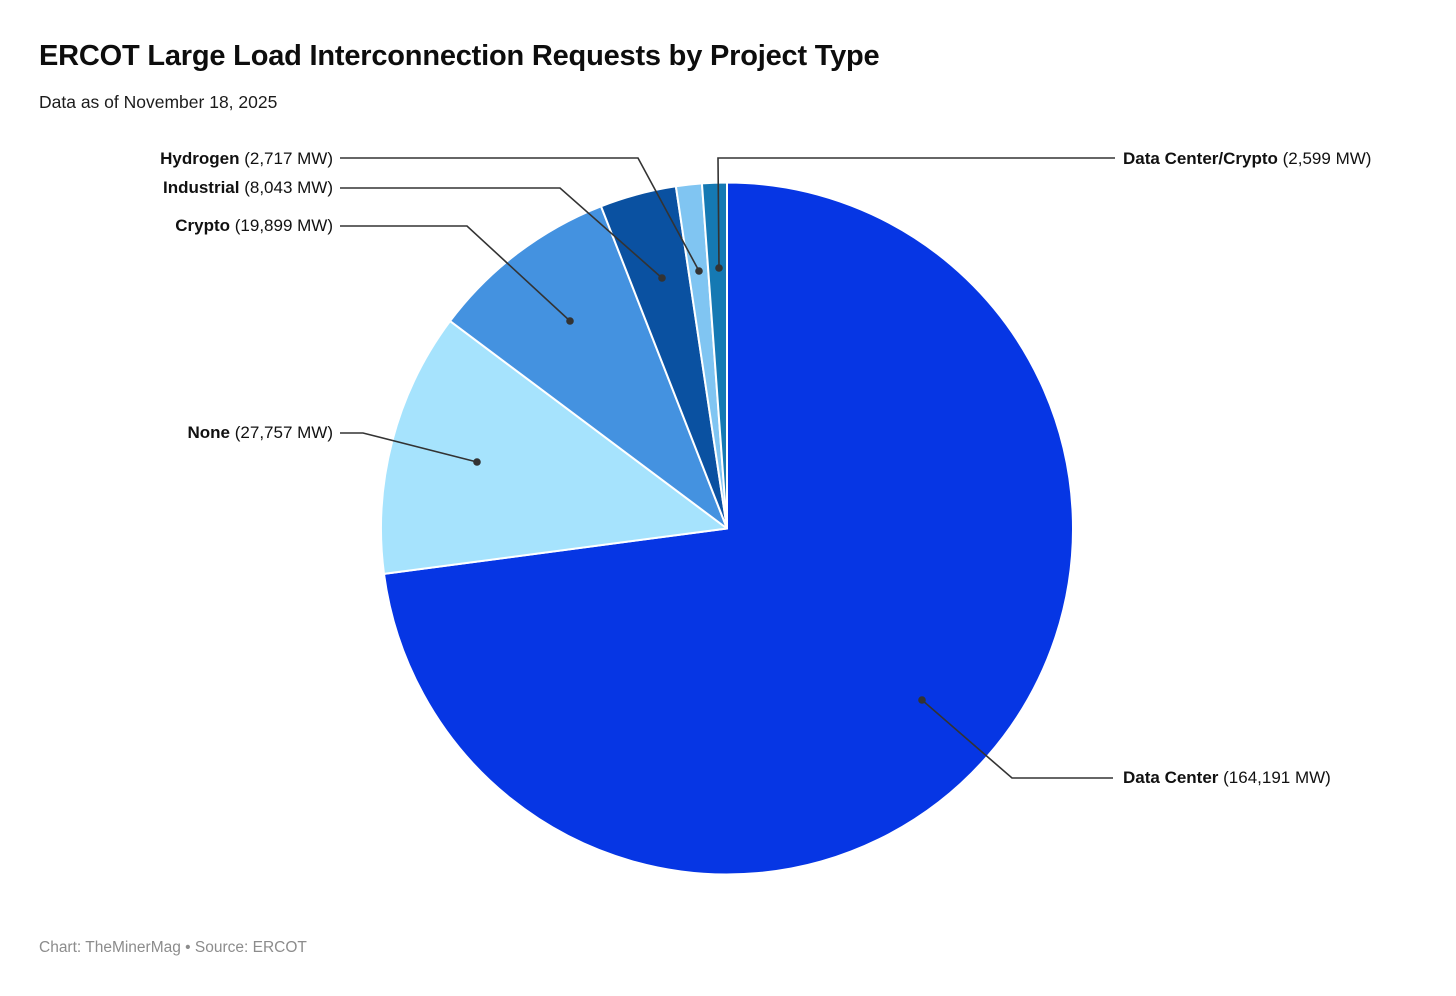 Image resolution: width=1456 pixels, height=996 pixels. I want to click on chart-subtitle: Data as of November 18, 2025, so click(158, 102).